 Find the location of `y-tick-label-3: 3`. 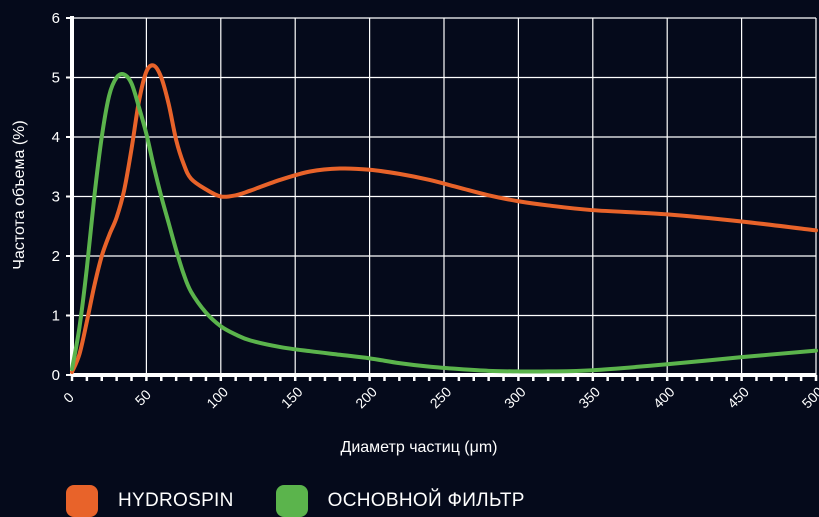

y-tick-label-3: 3 is located at coordinates (56, 197).